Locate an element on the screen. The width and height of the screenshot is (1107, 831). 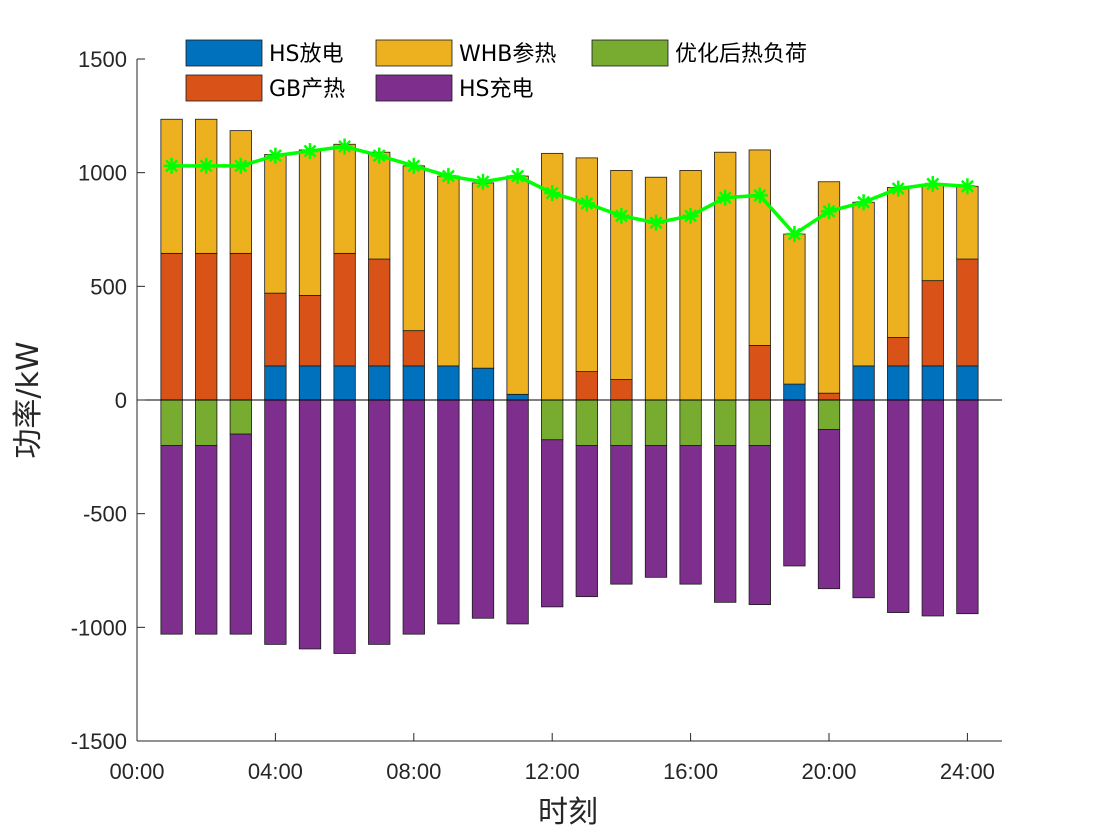
bar-hs_chg-h5 is located at coordinates (310, 524).